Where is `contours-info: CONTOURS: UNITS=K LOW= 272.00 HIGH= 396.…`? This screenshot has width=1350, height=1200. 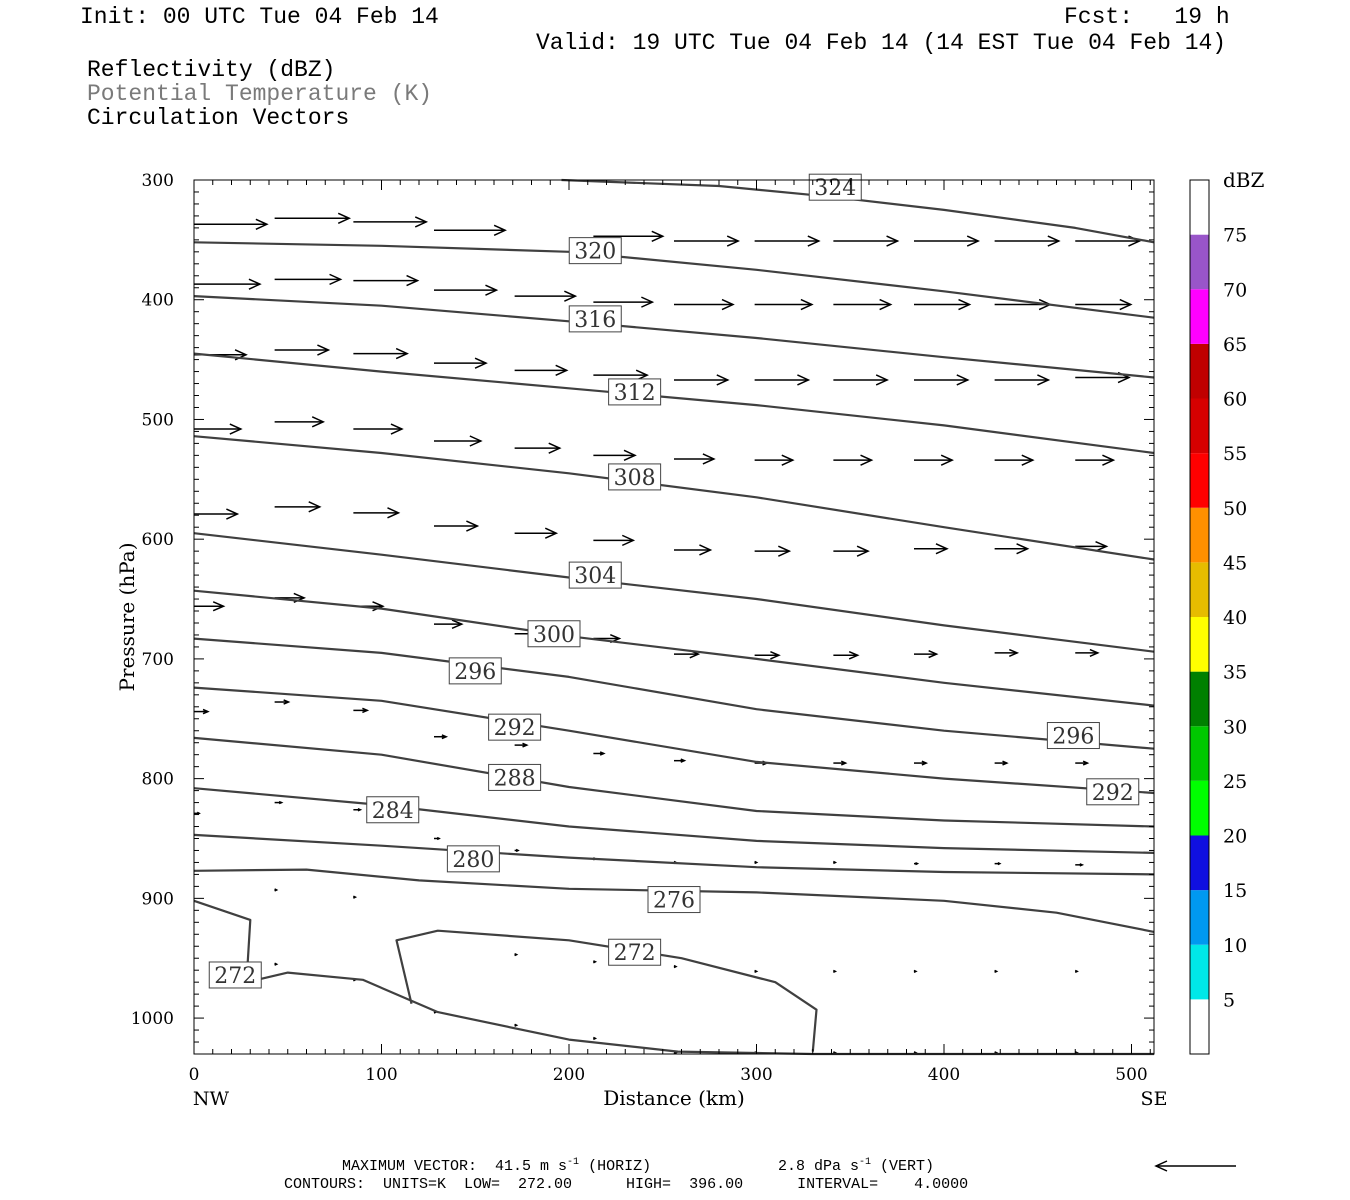 contours-info: CONTOURS: UNITS=K LOW= 272.00 HIGH= 396.… is located at coordinates (626, 1184).